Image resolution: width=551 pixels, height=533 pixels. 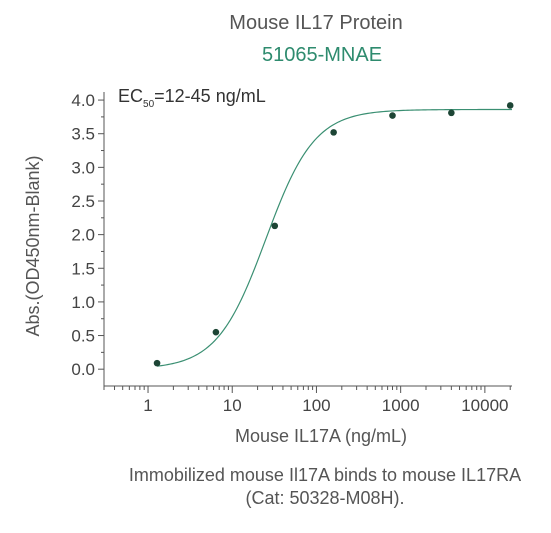 I want to click on y-tick-label: 2.5, so click(x=83, y=201).